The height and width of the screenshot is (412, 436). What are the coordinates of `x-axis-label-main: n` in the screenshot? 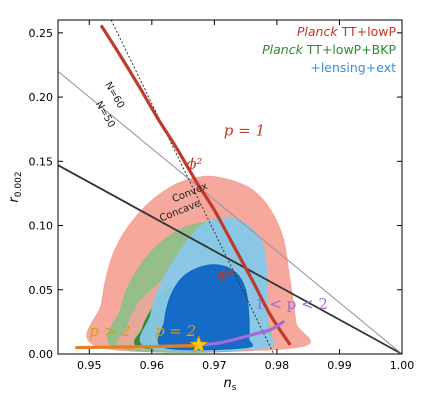 It's located at (228, 383).